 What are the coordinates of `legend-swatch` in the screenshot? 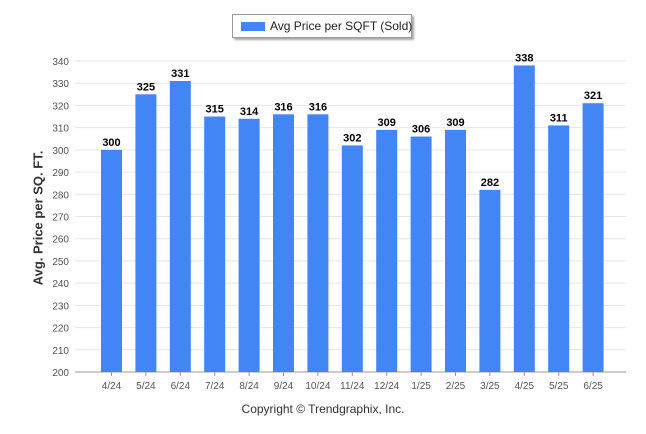 It's located at (253, 26).